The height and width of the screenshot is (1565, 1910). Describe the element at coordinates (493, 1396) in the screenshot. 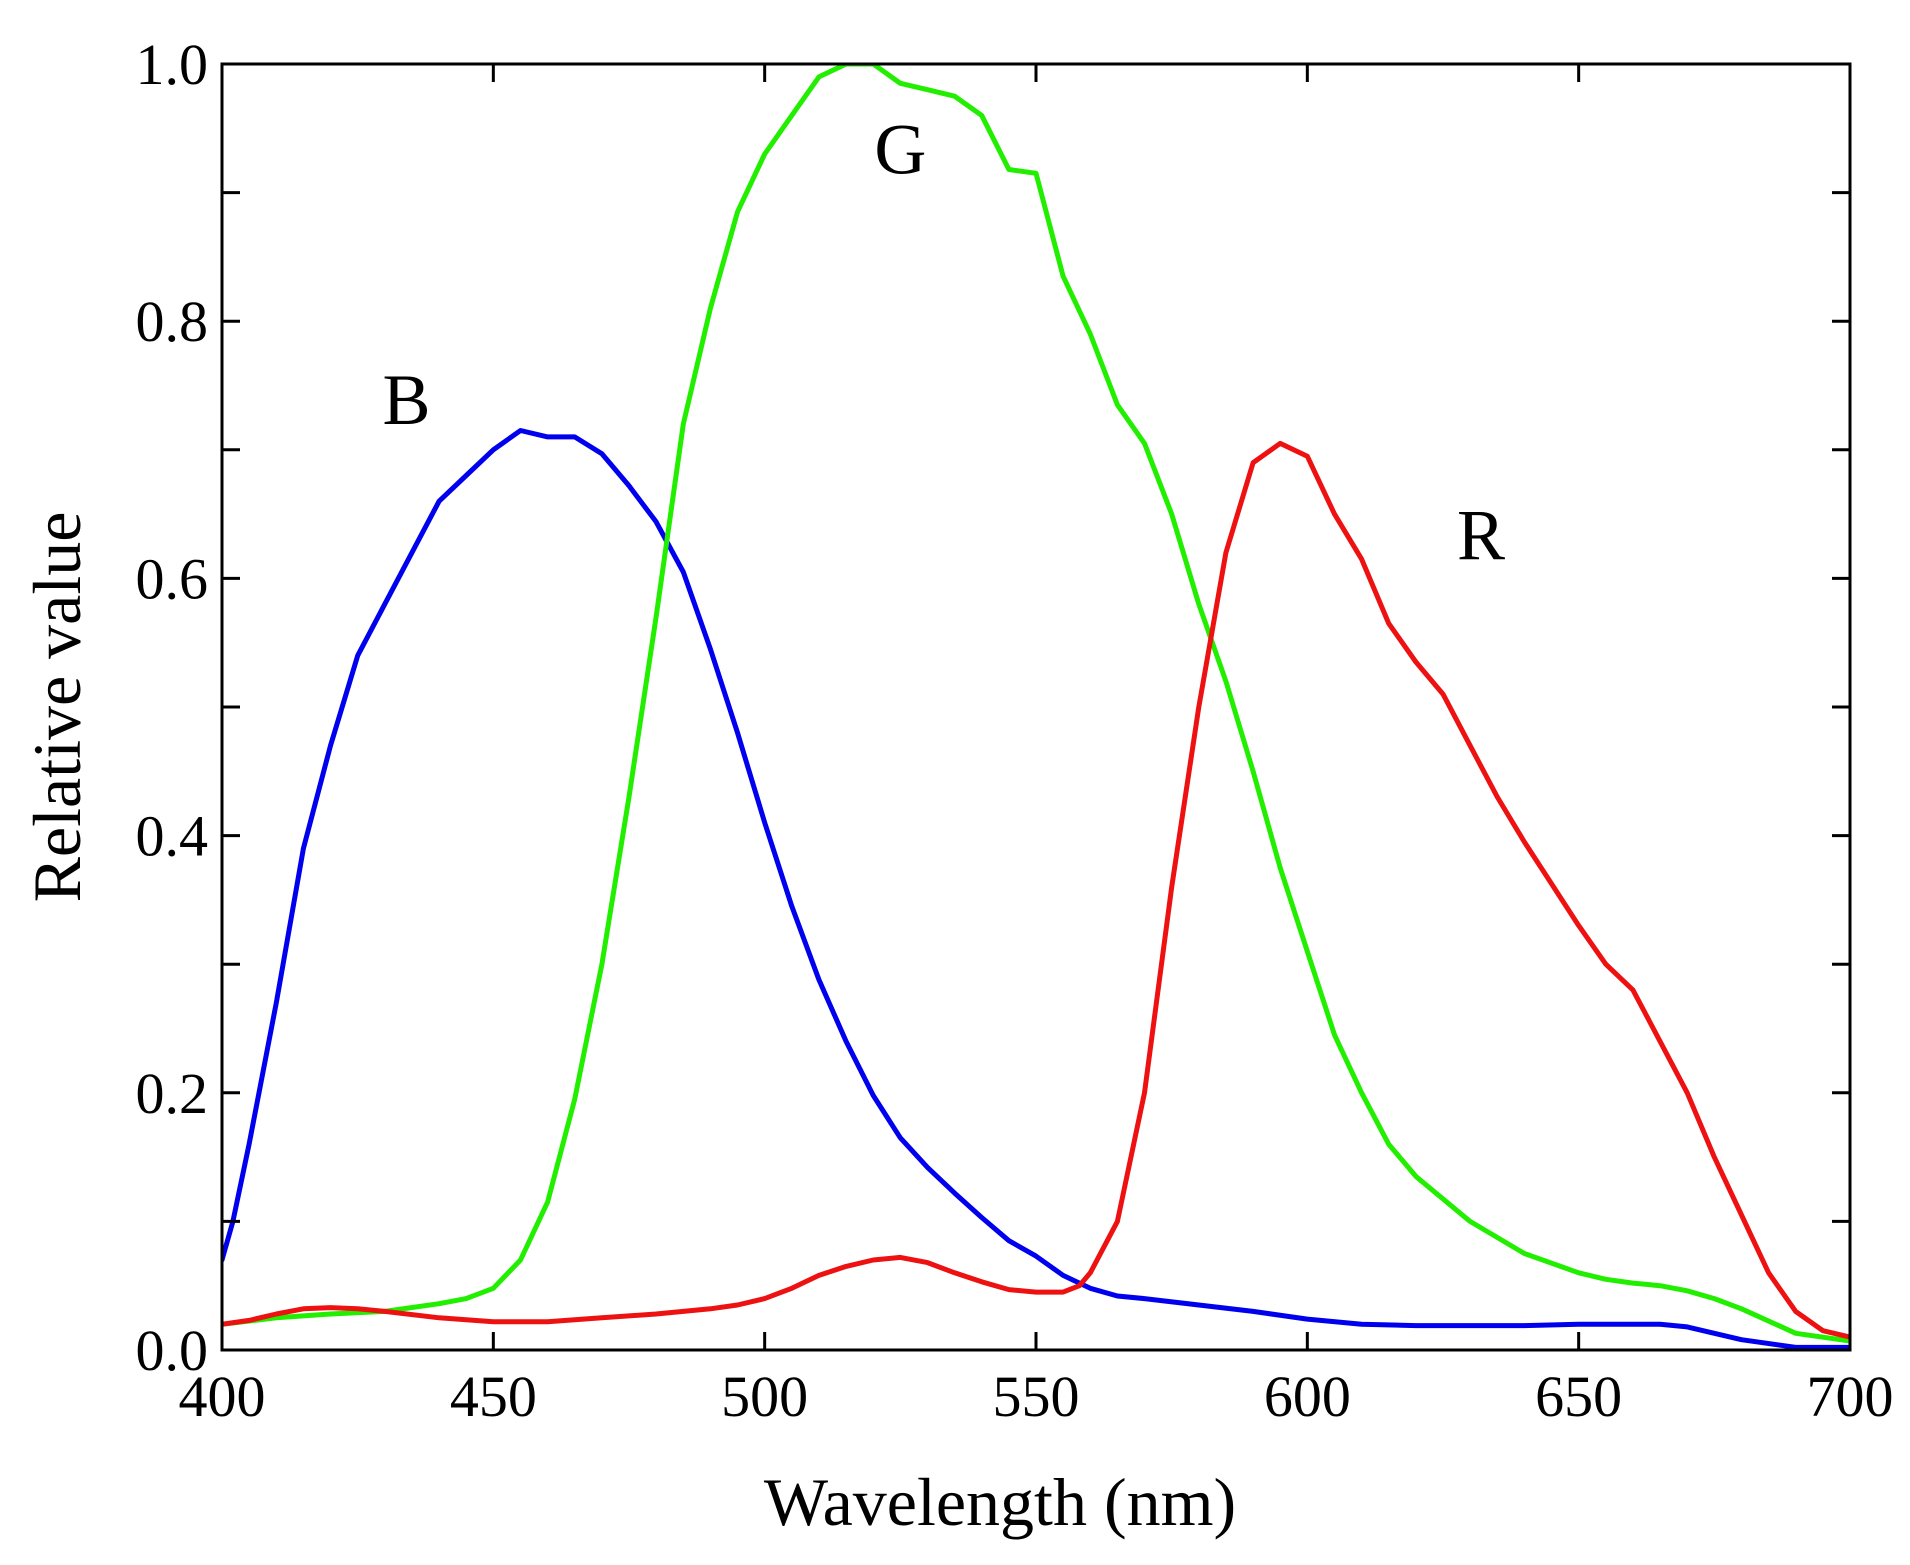

I see `x-tick-label: 450` at that location.